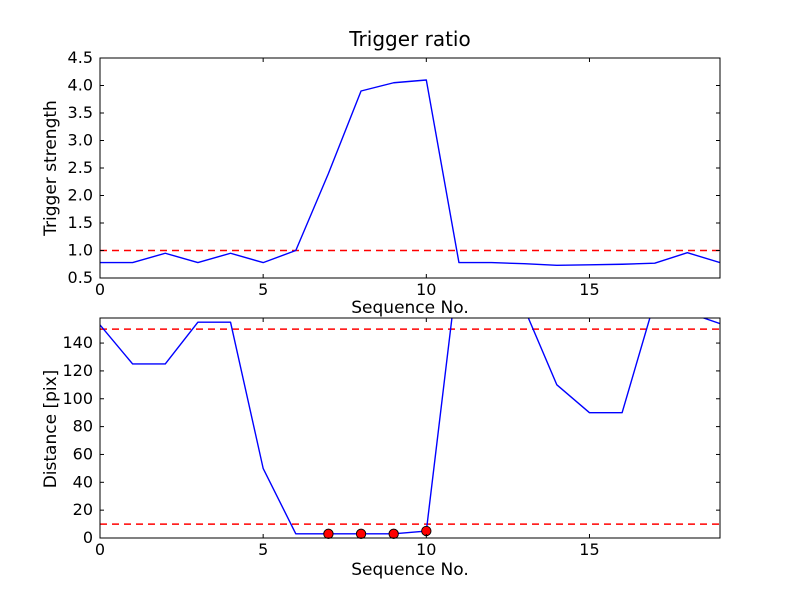 The image size is (800, 600). Describe the element at coordinates (80, 250) in the screenshot. I see `y-tick-label: 1.0` at that location.